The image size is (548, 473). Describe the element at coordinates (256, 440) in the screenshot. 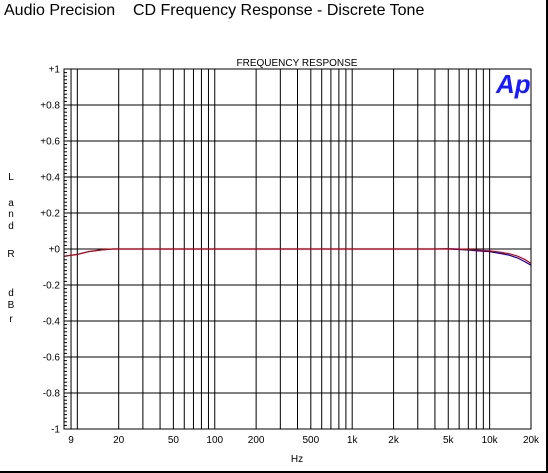

I see `x-tick-label: 200` at that location.